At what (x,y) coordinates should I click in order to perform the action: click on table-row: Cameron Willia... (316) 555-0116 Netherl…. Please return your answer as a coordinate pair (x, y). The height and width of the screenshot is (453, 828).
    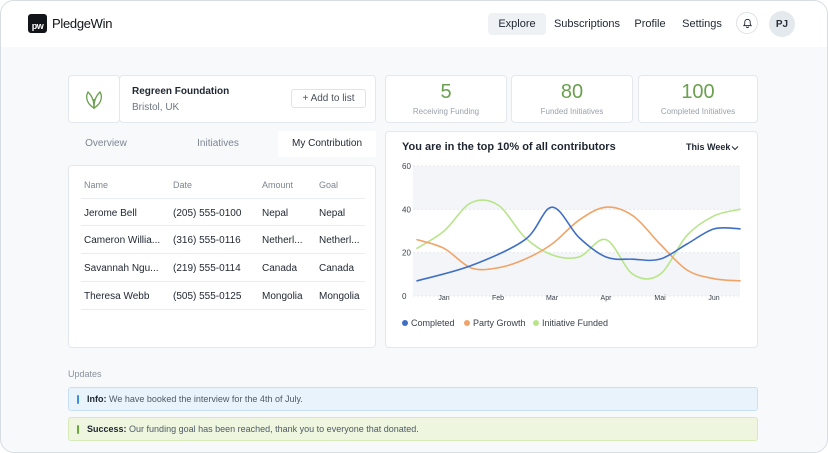
    Looking at the image, I should click on (223, 240).